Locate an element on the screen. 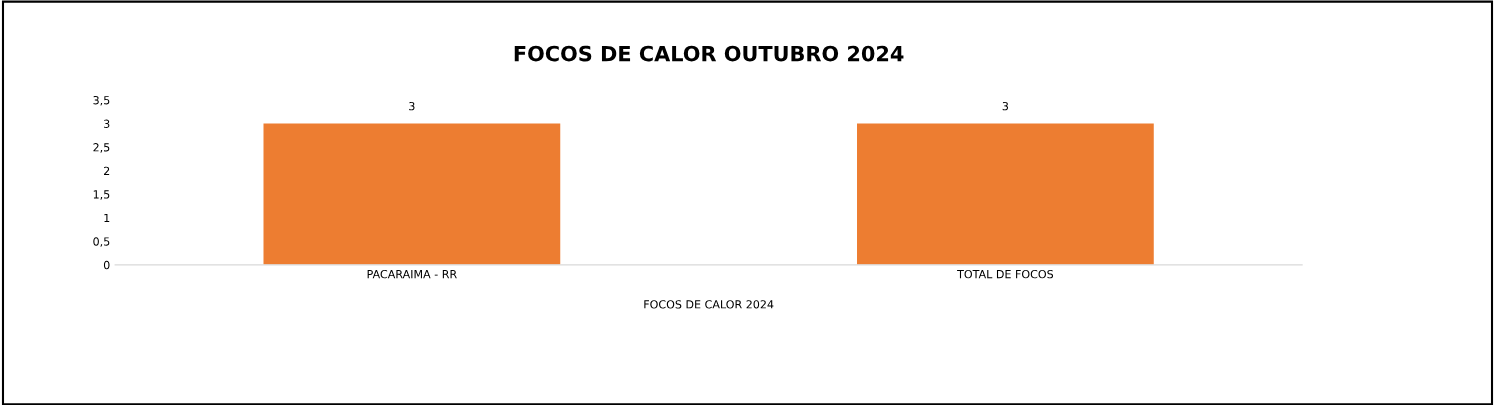 This screenshot has height=405, width=1495. y-tick-label: 2,5 is located at coordinates (101, 148).